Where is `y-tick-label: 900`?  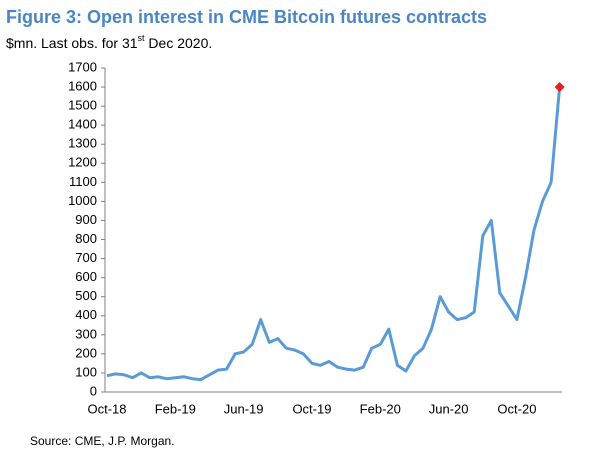 y-tick-label: 900 is located at coordinates (86, 219).